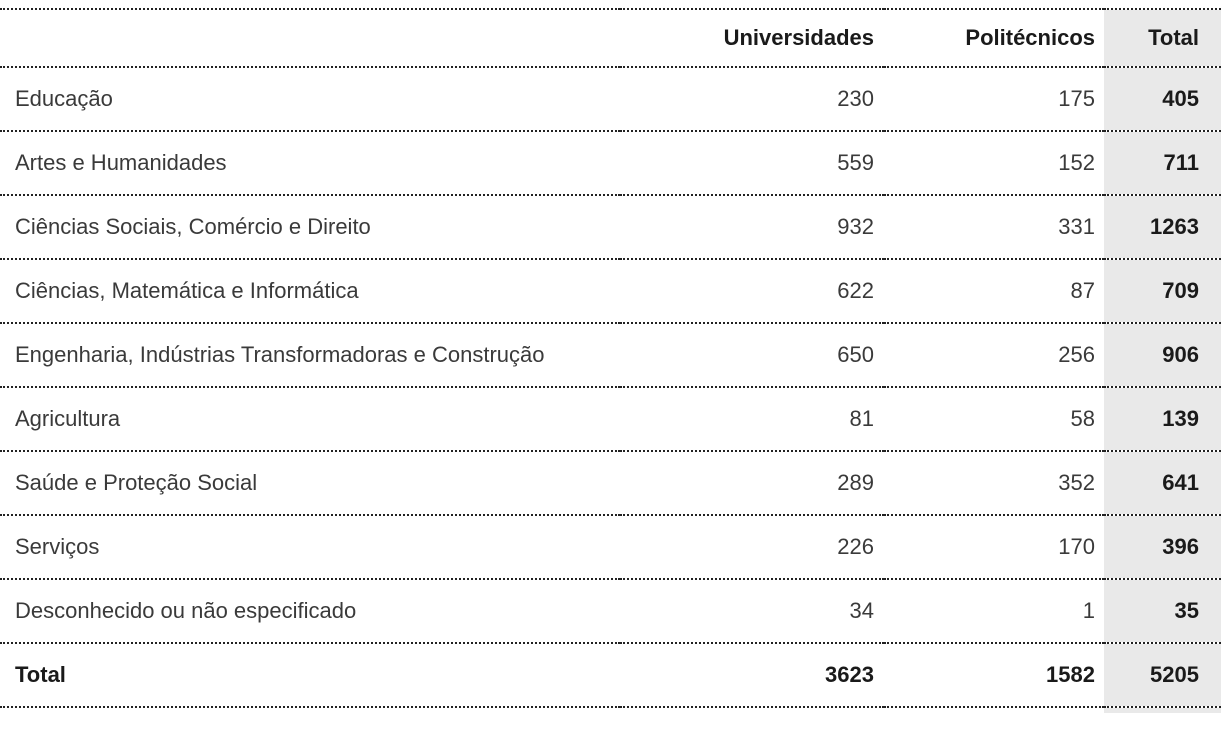  What do you see at coordinates (610, 163) in the screenshot?
I see `table-row-artes-humanidades: Artes e Humanidades 559 152 711` at bounding box center [610, 163].